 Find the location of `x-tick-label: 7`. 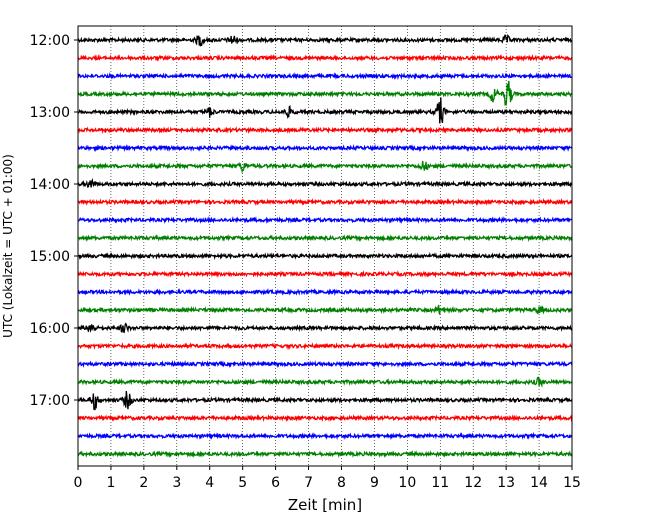

x-tick-label: 7 is located at coordinates (308, 483).